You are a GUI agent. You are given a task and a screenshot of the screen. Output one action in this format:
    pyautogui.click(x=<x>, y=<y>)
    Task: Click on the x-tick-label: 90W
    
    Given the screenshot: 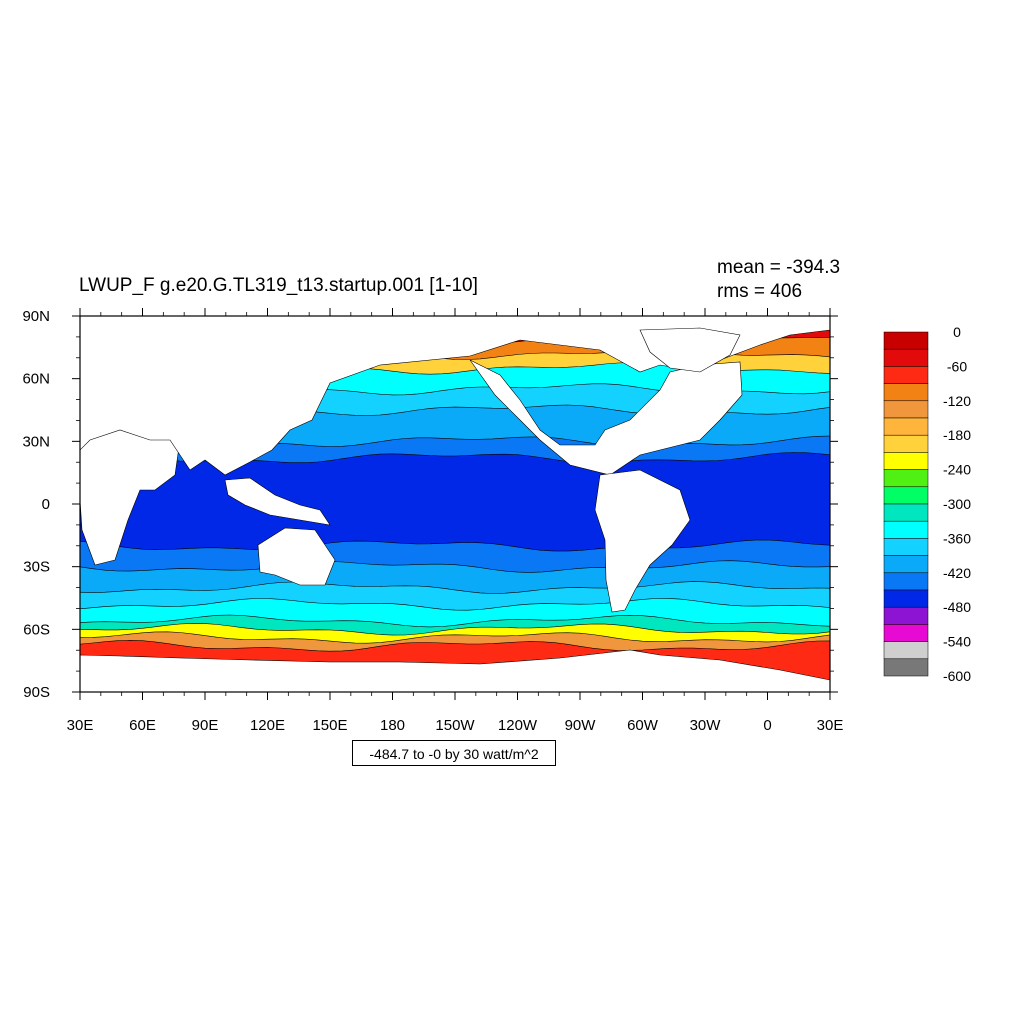 What is the action you would take?
    pyautogui.click(x=581, y=725)
    